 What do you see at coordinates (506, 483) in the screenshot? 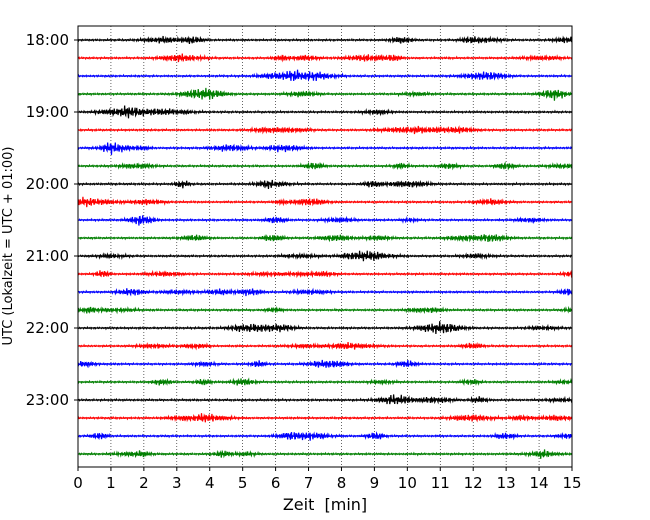
I see `x-tick-label: 13` at bounding box center [506, 483].